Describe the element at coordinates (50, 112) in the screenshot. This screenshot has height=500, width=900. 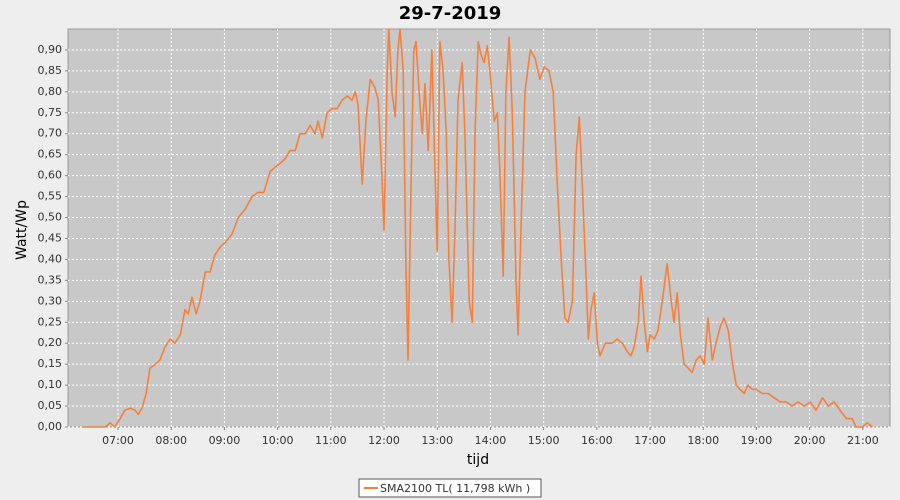
I see `y-tick-label: 0,75` at that location.